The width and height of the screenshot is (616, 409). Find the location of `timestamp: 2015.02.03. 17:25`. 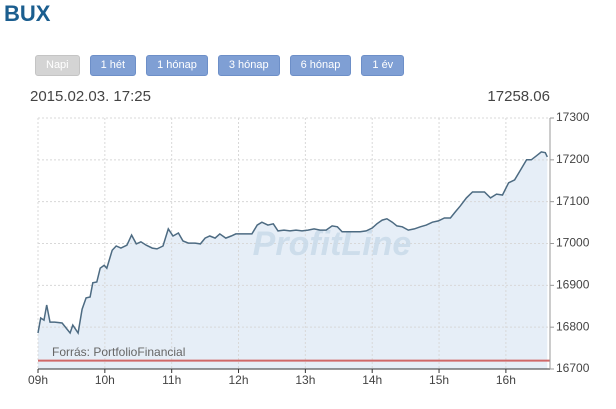

timestamp: 2015.02.03. 17:25 is located at coordinates (90, 96).